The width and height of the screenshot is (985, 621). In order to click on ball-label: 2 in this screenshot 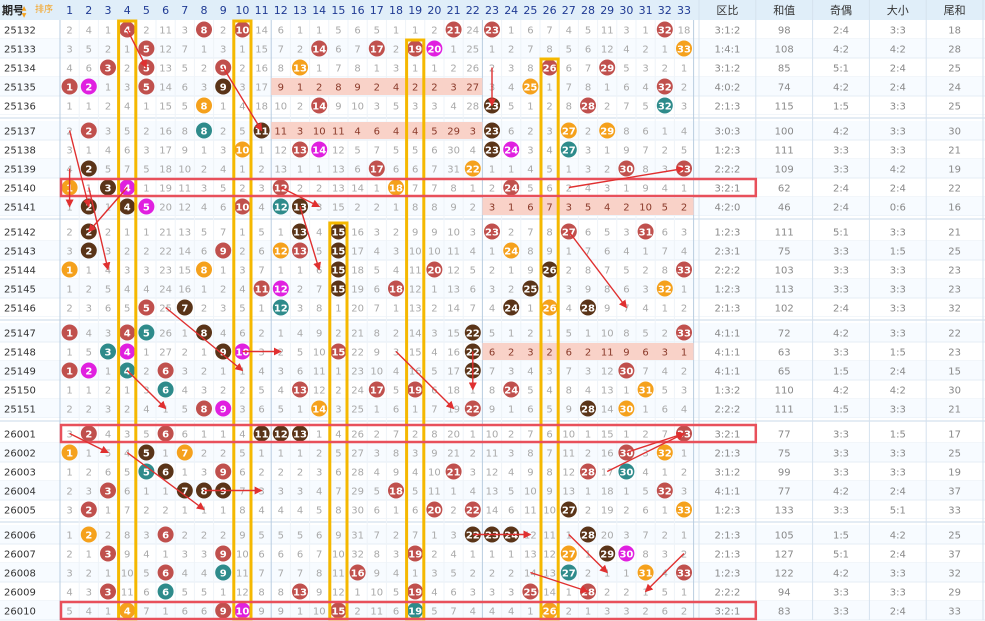, I will do `click(88, 88)`.